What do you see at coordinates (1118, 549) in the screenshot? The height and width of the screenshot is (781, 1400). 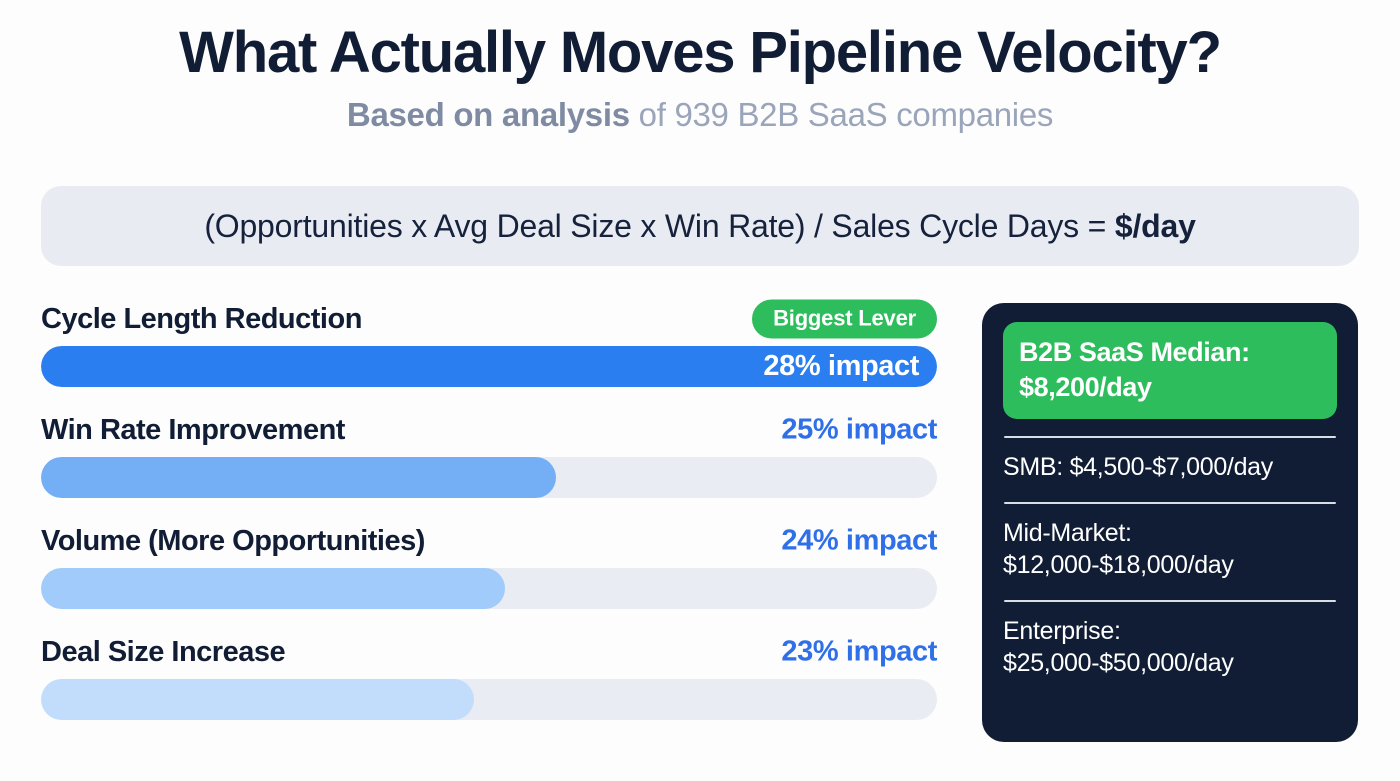 I see `tier-label: Mid-Market: $12,000-$18,000/day` at bounding box center [1118, 549].